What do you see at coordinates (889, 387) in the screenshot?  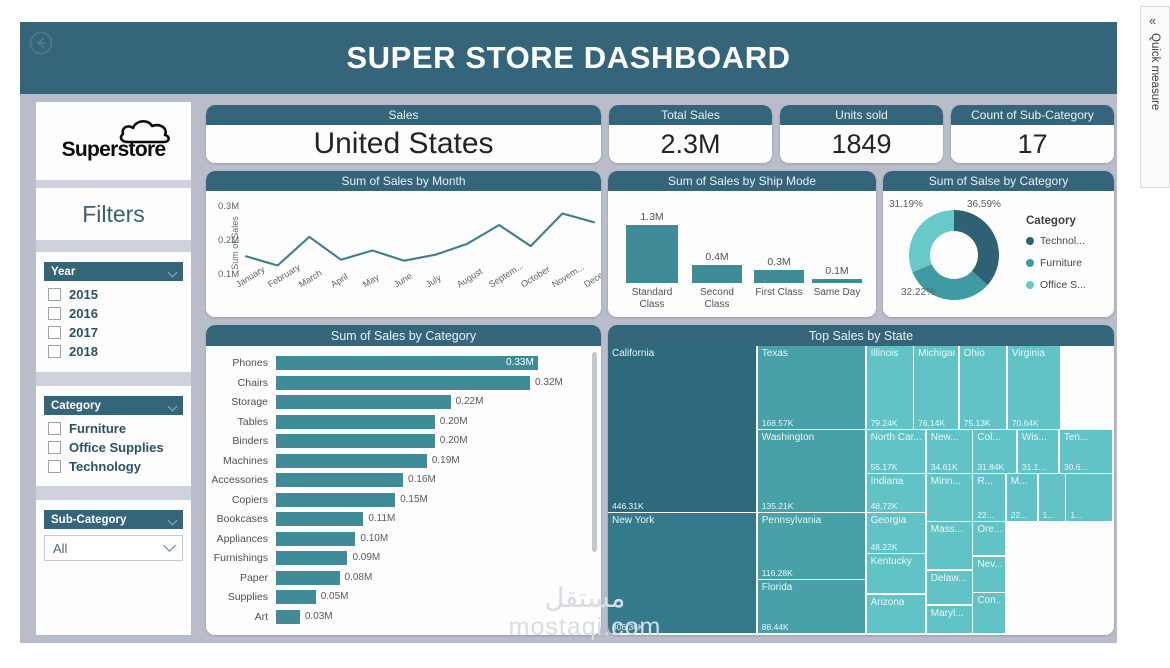 I see `treemap-tile: Illinois 79.24K` at bounding box center [889, 387].